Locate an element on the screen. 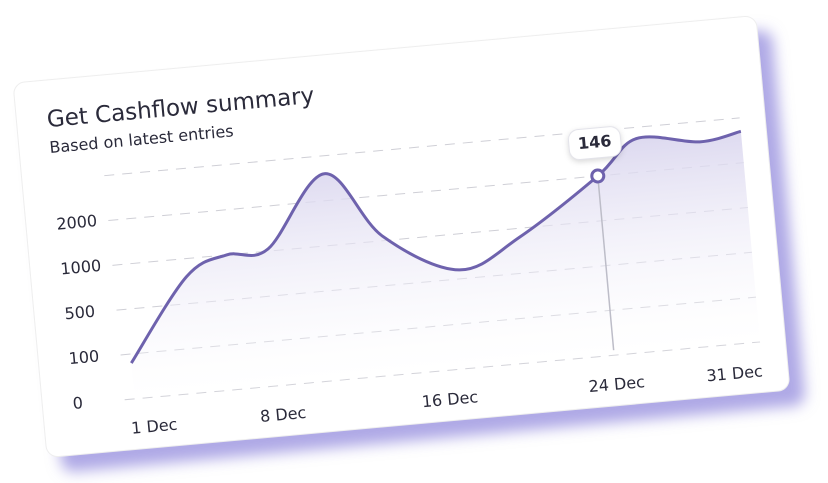  tooltip-line is located at coordinates (606, 263).